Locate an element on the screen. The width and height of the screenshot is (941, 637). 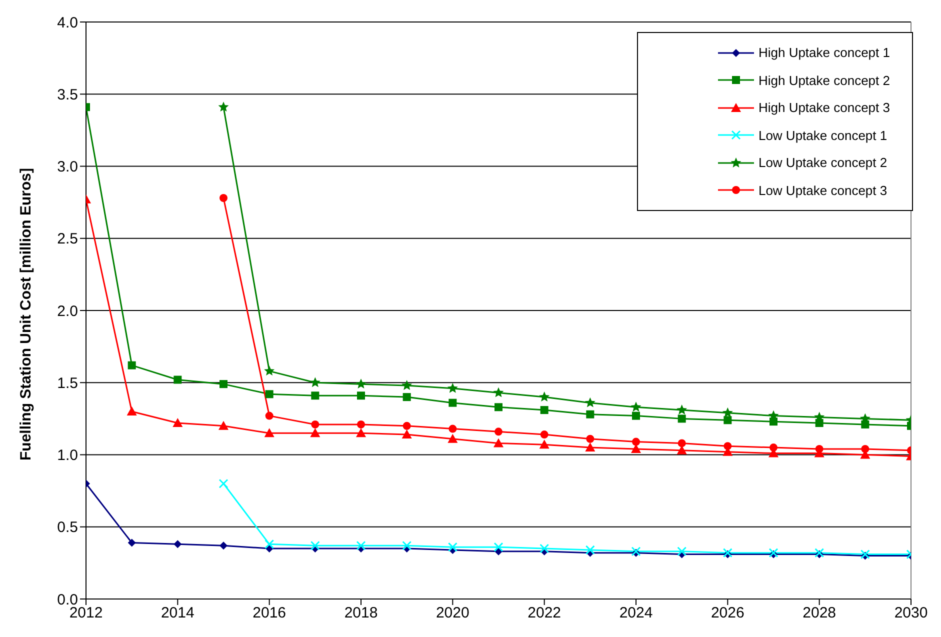
legend-label: High Uptake concept 3 is located at coordinates (824, 108).